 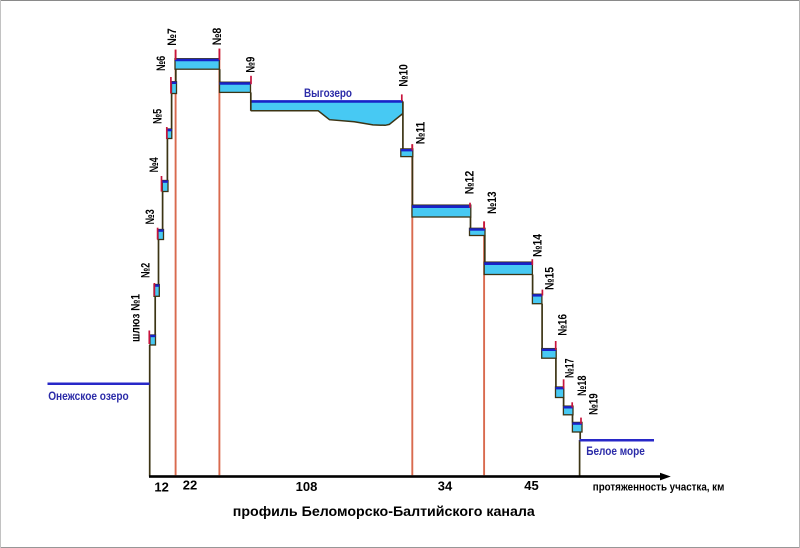 What do you see at coordinates (615, 451) in the screenshot?
I see `svg-text: Белое море` at bounding box center [615, 451].